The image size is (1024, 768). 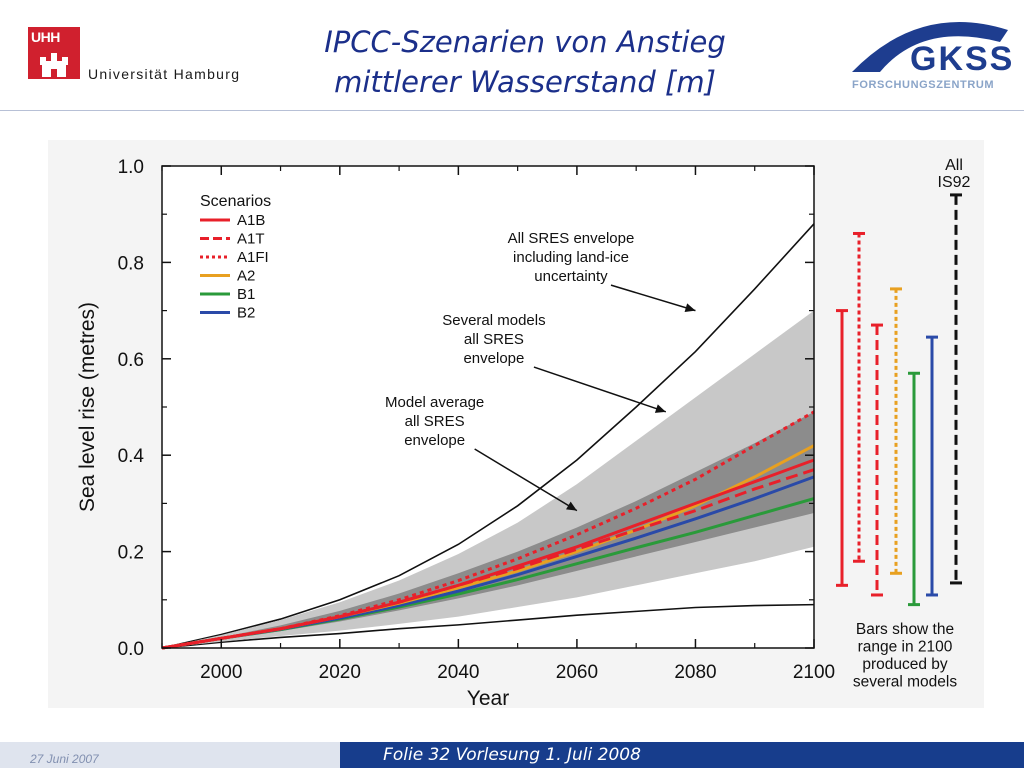 I want to click on sres-with-land-ice-lower-line, so click(x=488, y=626).